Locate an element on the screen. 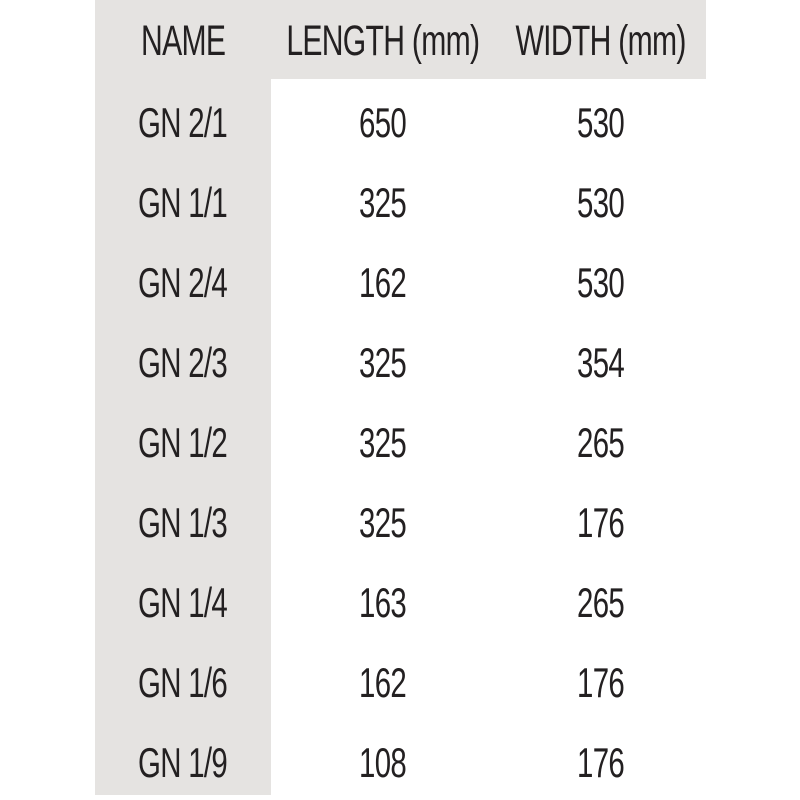  length-cell: 108 is located at coordinates (383, 761).